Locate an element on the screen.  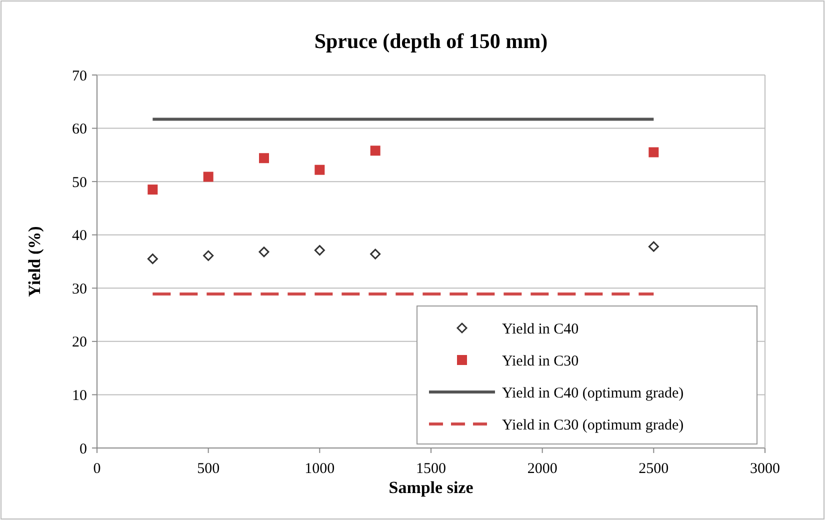
x-tick-label: 1500 is located at coordinates (431, 469).